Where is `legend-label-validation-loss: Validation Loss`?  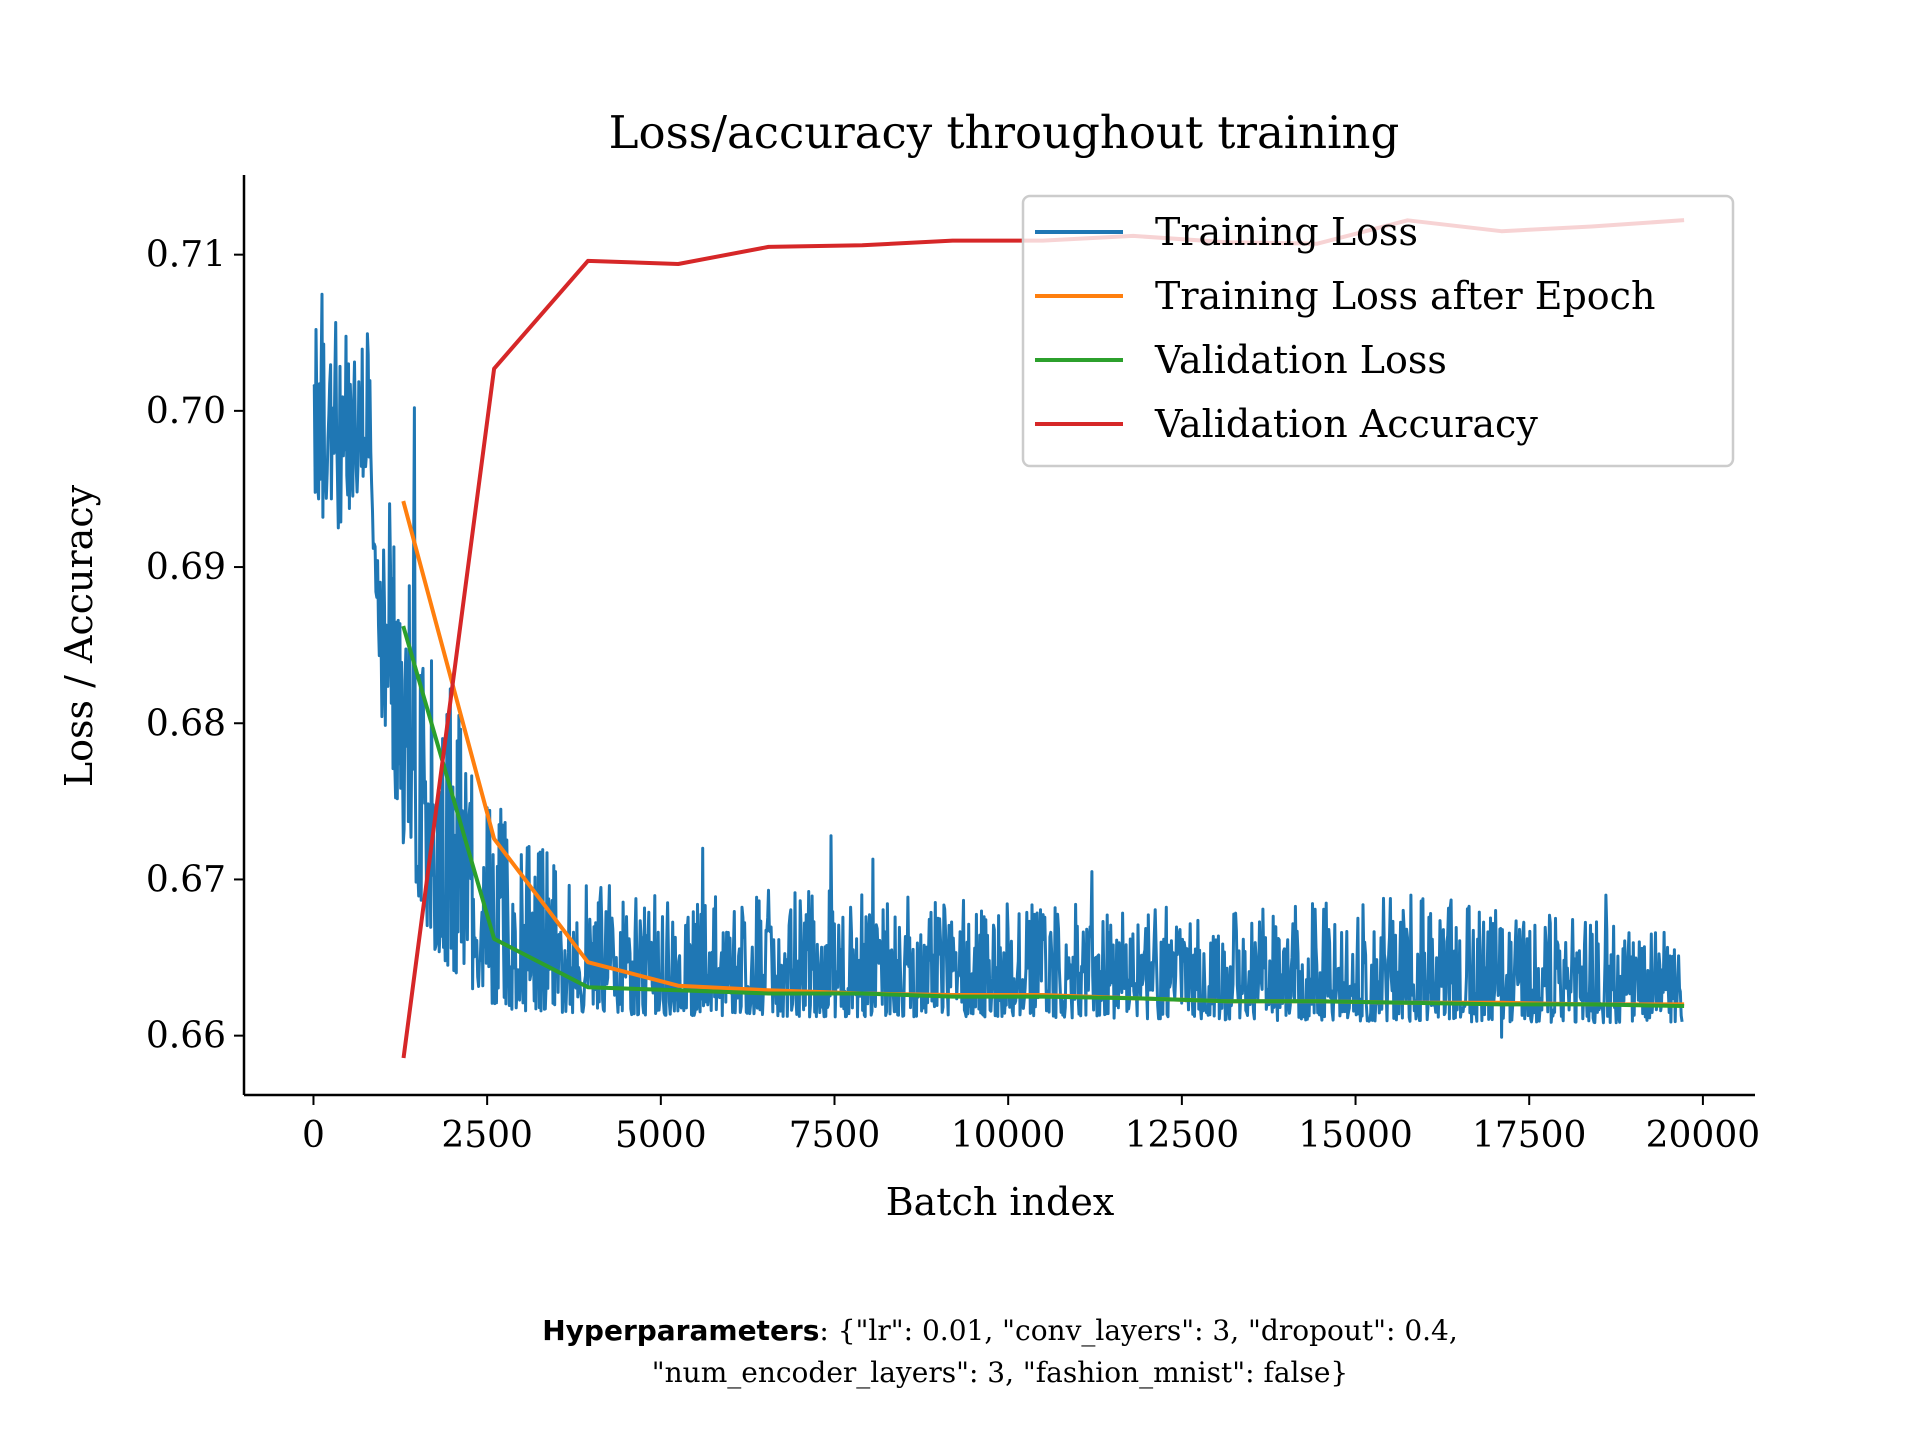 legend-label-validation-loss: Validation Loss is located at coordinates (1300, 360).